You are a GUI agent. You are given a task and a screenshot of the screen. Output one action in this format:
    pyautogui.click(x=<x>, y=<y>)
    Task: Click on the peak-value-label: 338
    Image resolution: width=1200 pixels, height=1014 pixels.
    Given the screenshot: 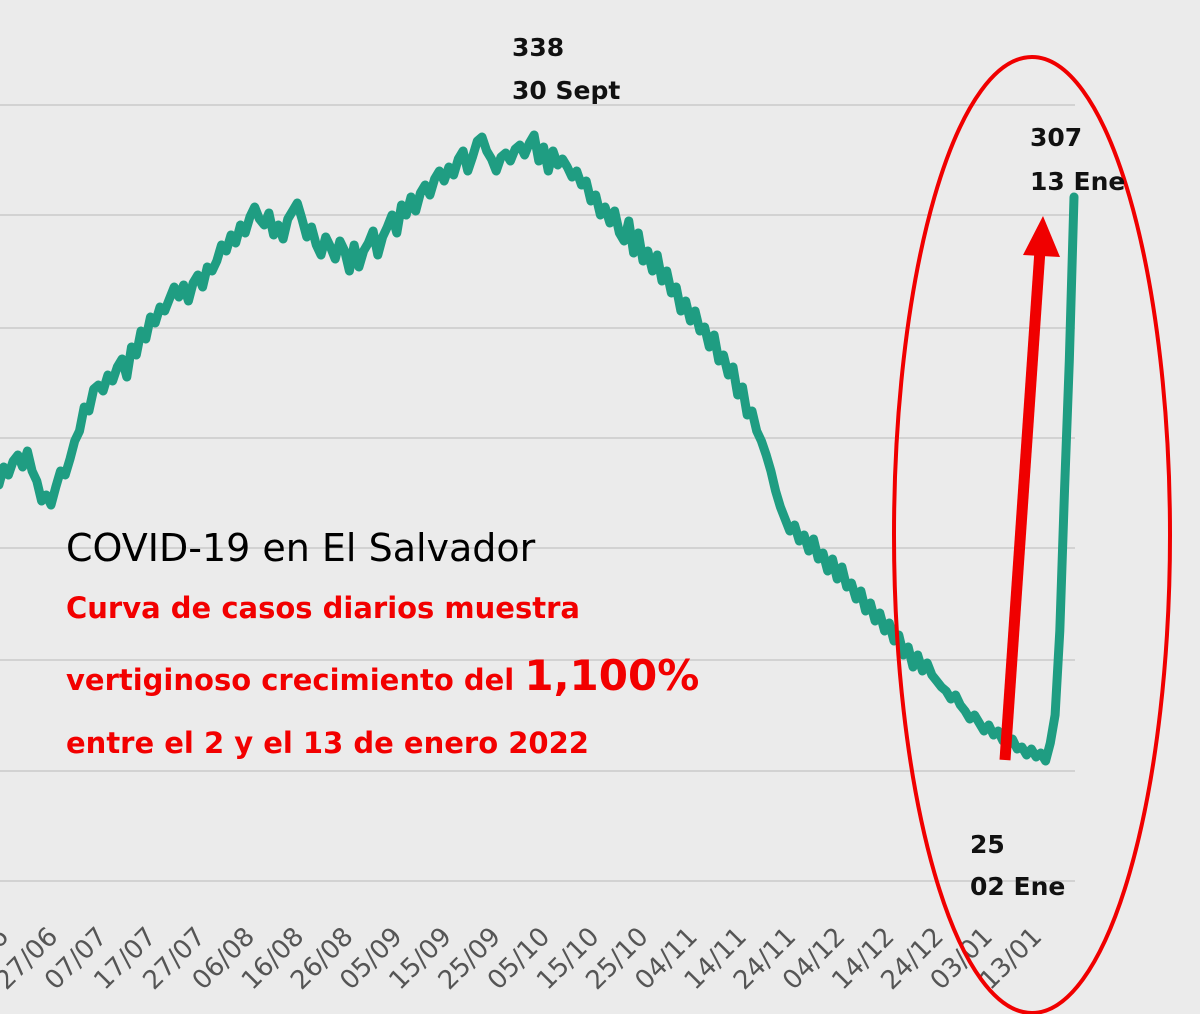 What is the action you would take?
    pyautogui.click(x=538, y=47)
    